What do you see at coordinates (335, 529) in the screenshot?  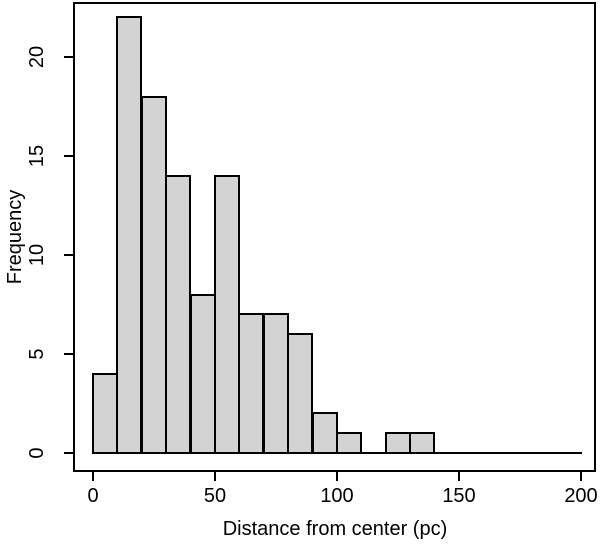 I see `x-axis-title: Distance from center (pc)` at bounding box center [335, 529].